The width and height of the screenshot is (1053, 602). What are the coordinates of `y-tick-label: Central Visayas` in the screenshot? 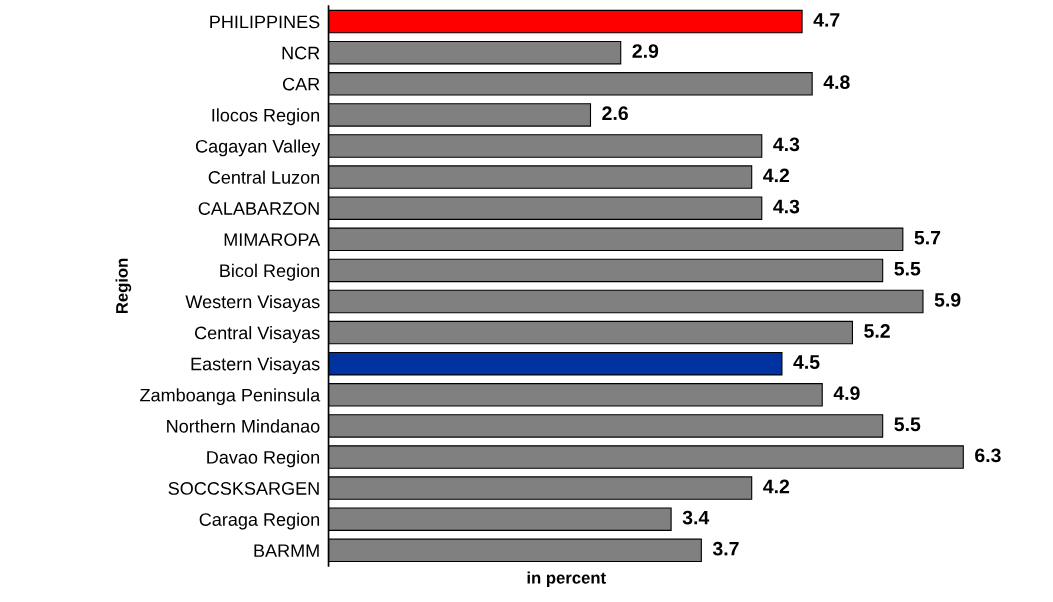 It's located at (257, 334).